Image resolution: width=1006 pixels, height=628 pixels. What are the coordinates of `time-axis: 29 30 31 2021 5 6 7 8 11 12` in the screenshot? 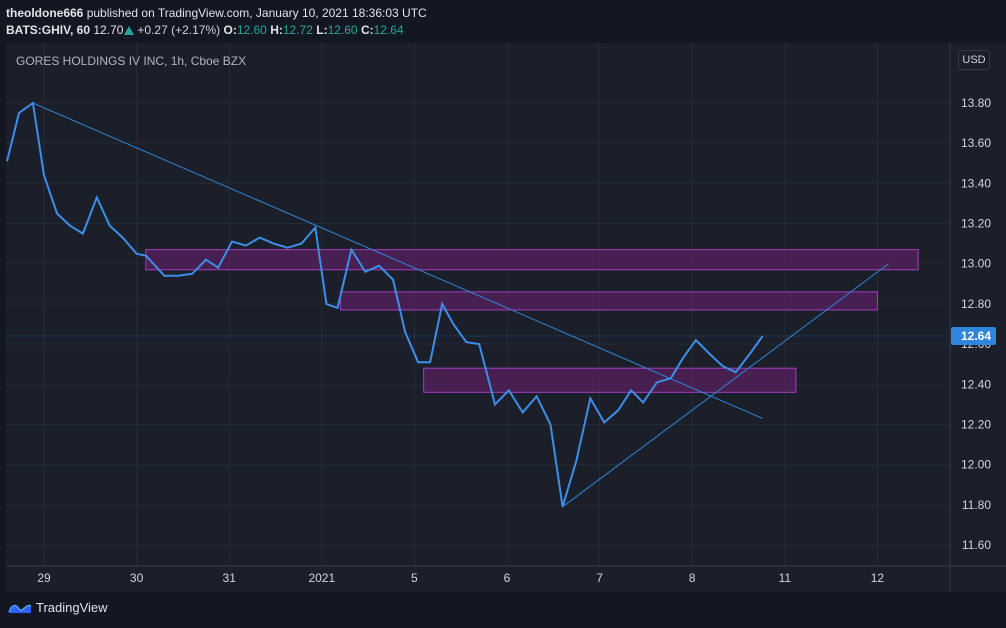 It's located at (460, 578).